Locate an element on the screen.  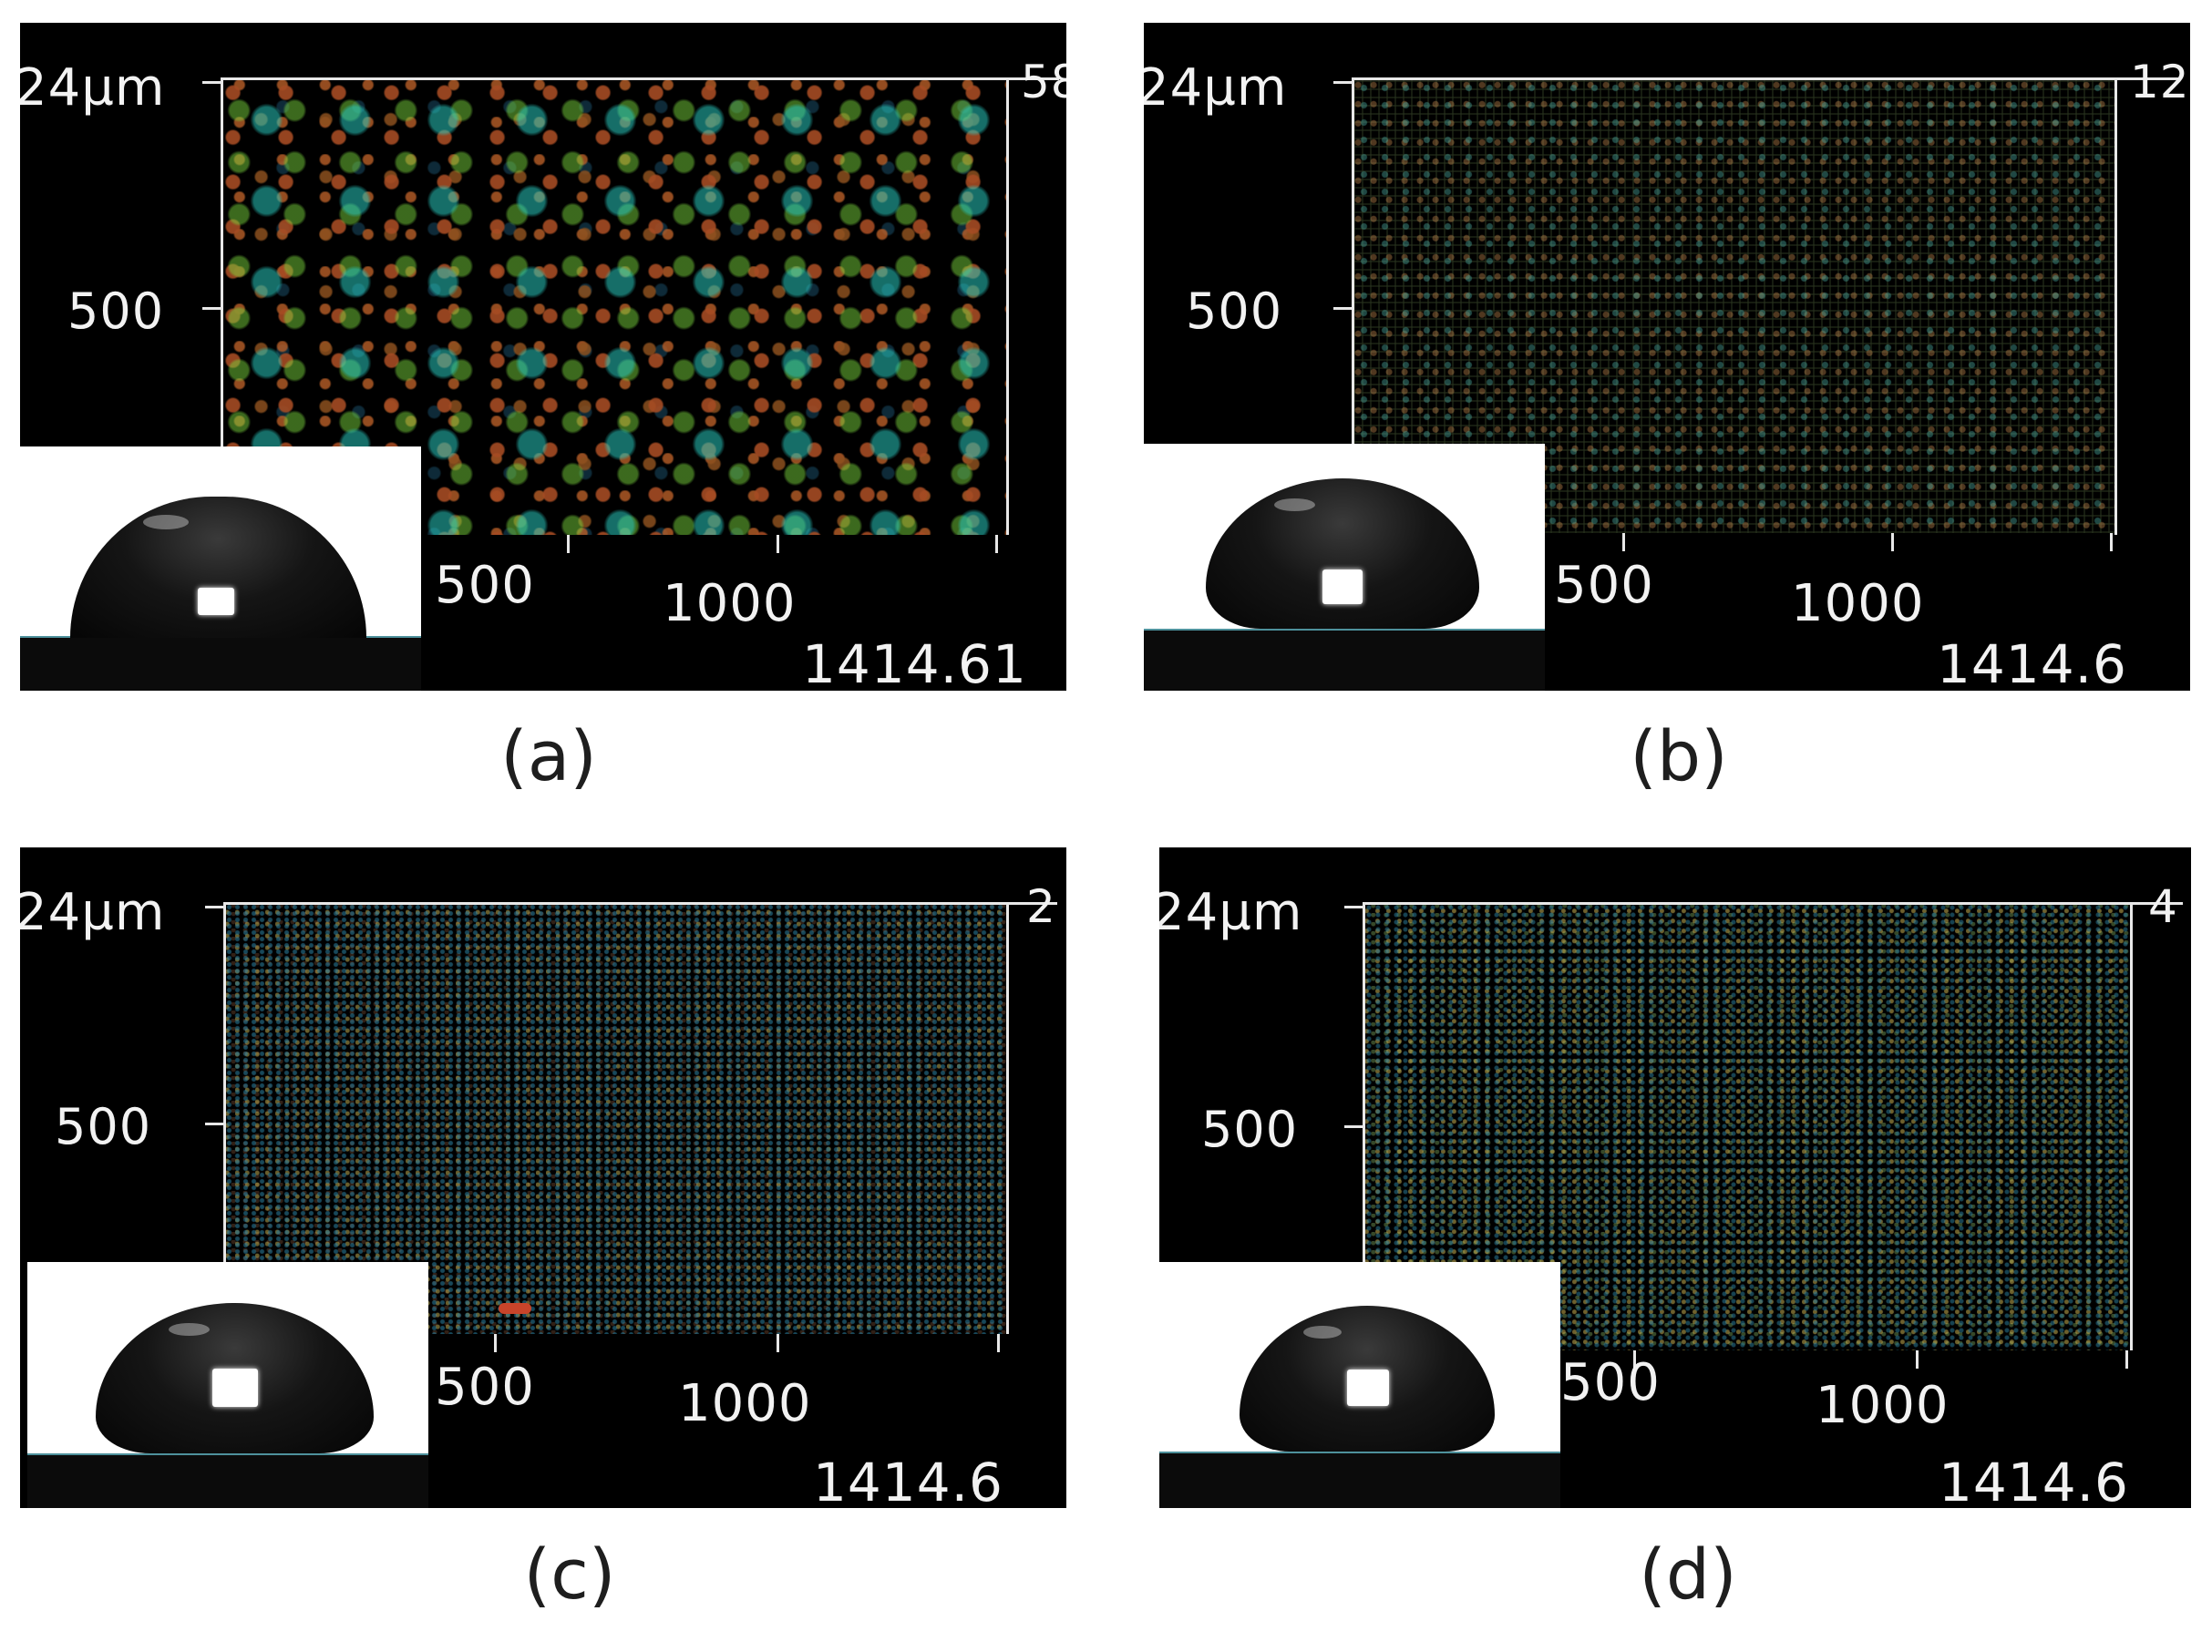
droplet-inset-d is located at coordinates (1359, 1385).